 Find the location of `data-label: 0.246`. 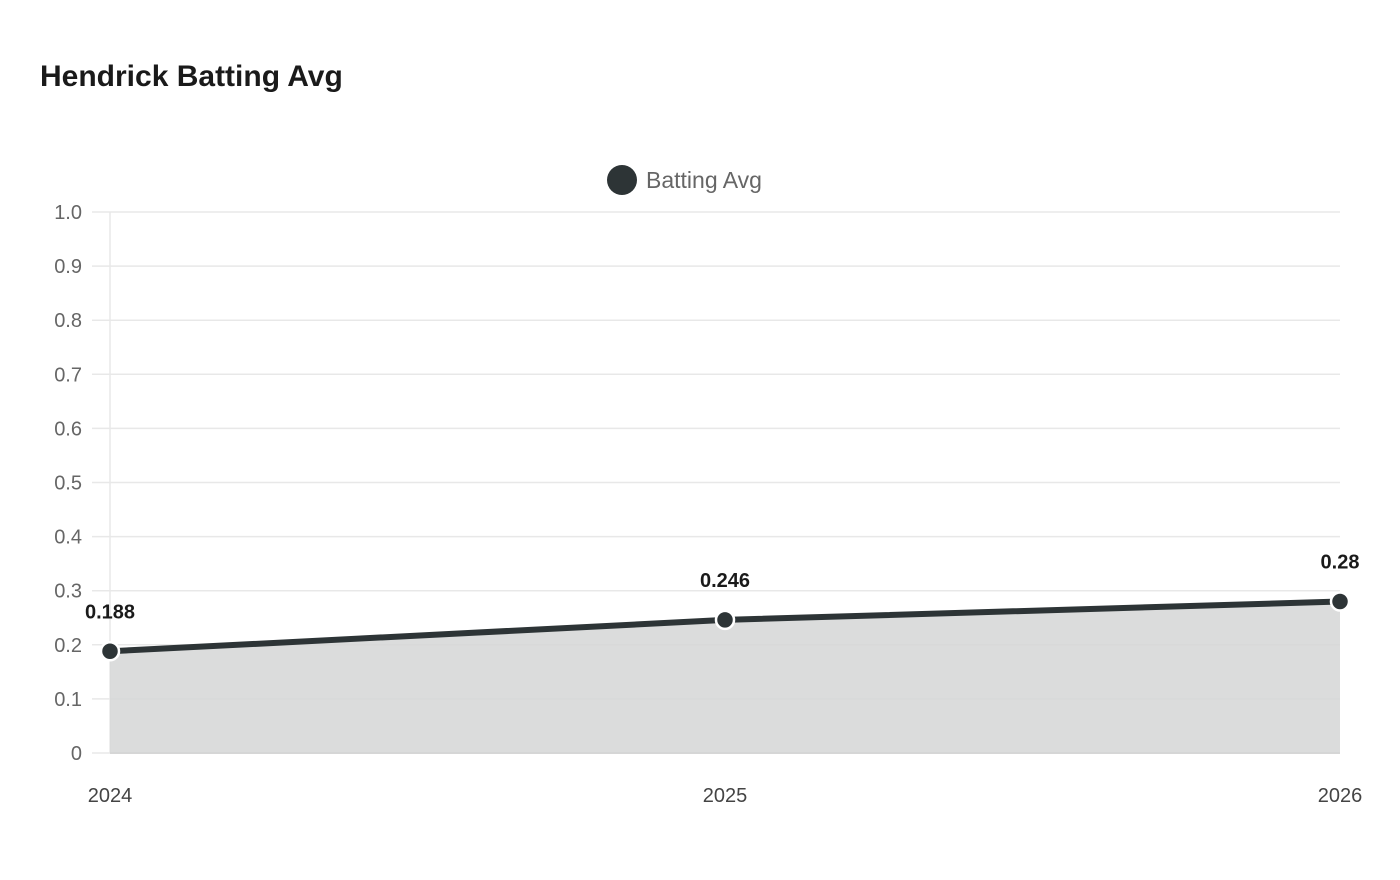

data-label: 0.246 is located at coordinates (725, 581).